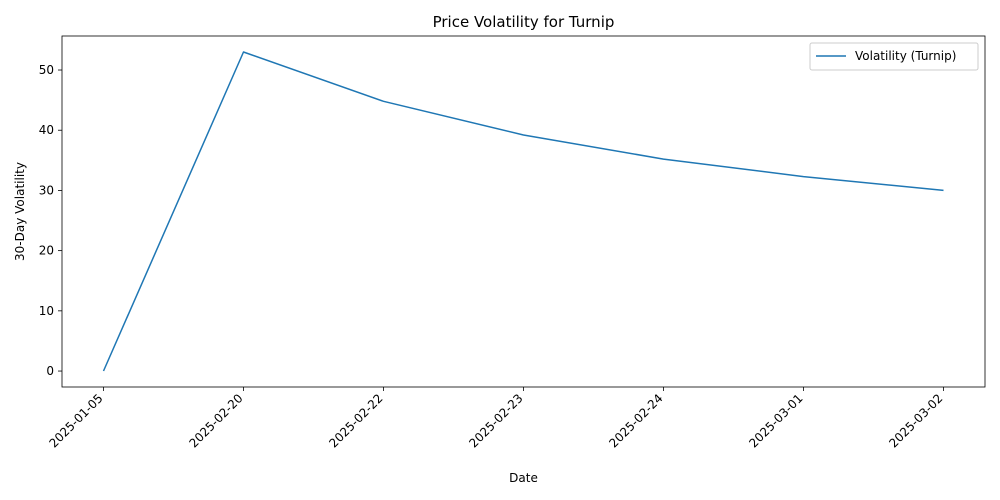 The width and height of the screenshot is (1000, 500). What do you see at coordinates (46, 130) in the screenshot?
I see `y-tick-label: 40` at bounding box center [46, 130].